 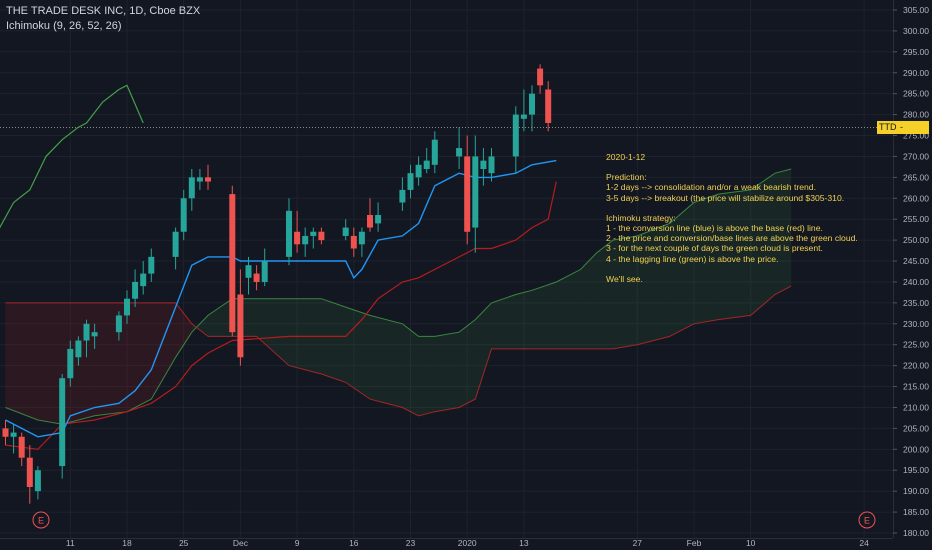 I want to click on price-axis, so click(x=912, y=269).